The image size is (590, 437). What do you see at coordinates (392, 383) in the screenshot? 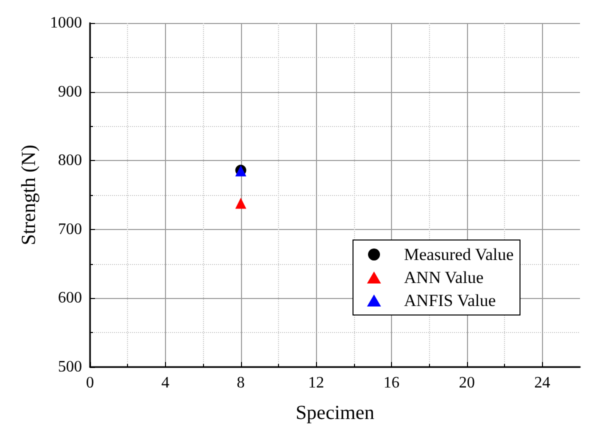
I see `x-tick-label: 16` at bounding box center [392, 383].